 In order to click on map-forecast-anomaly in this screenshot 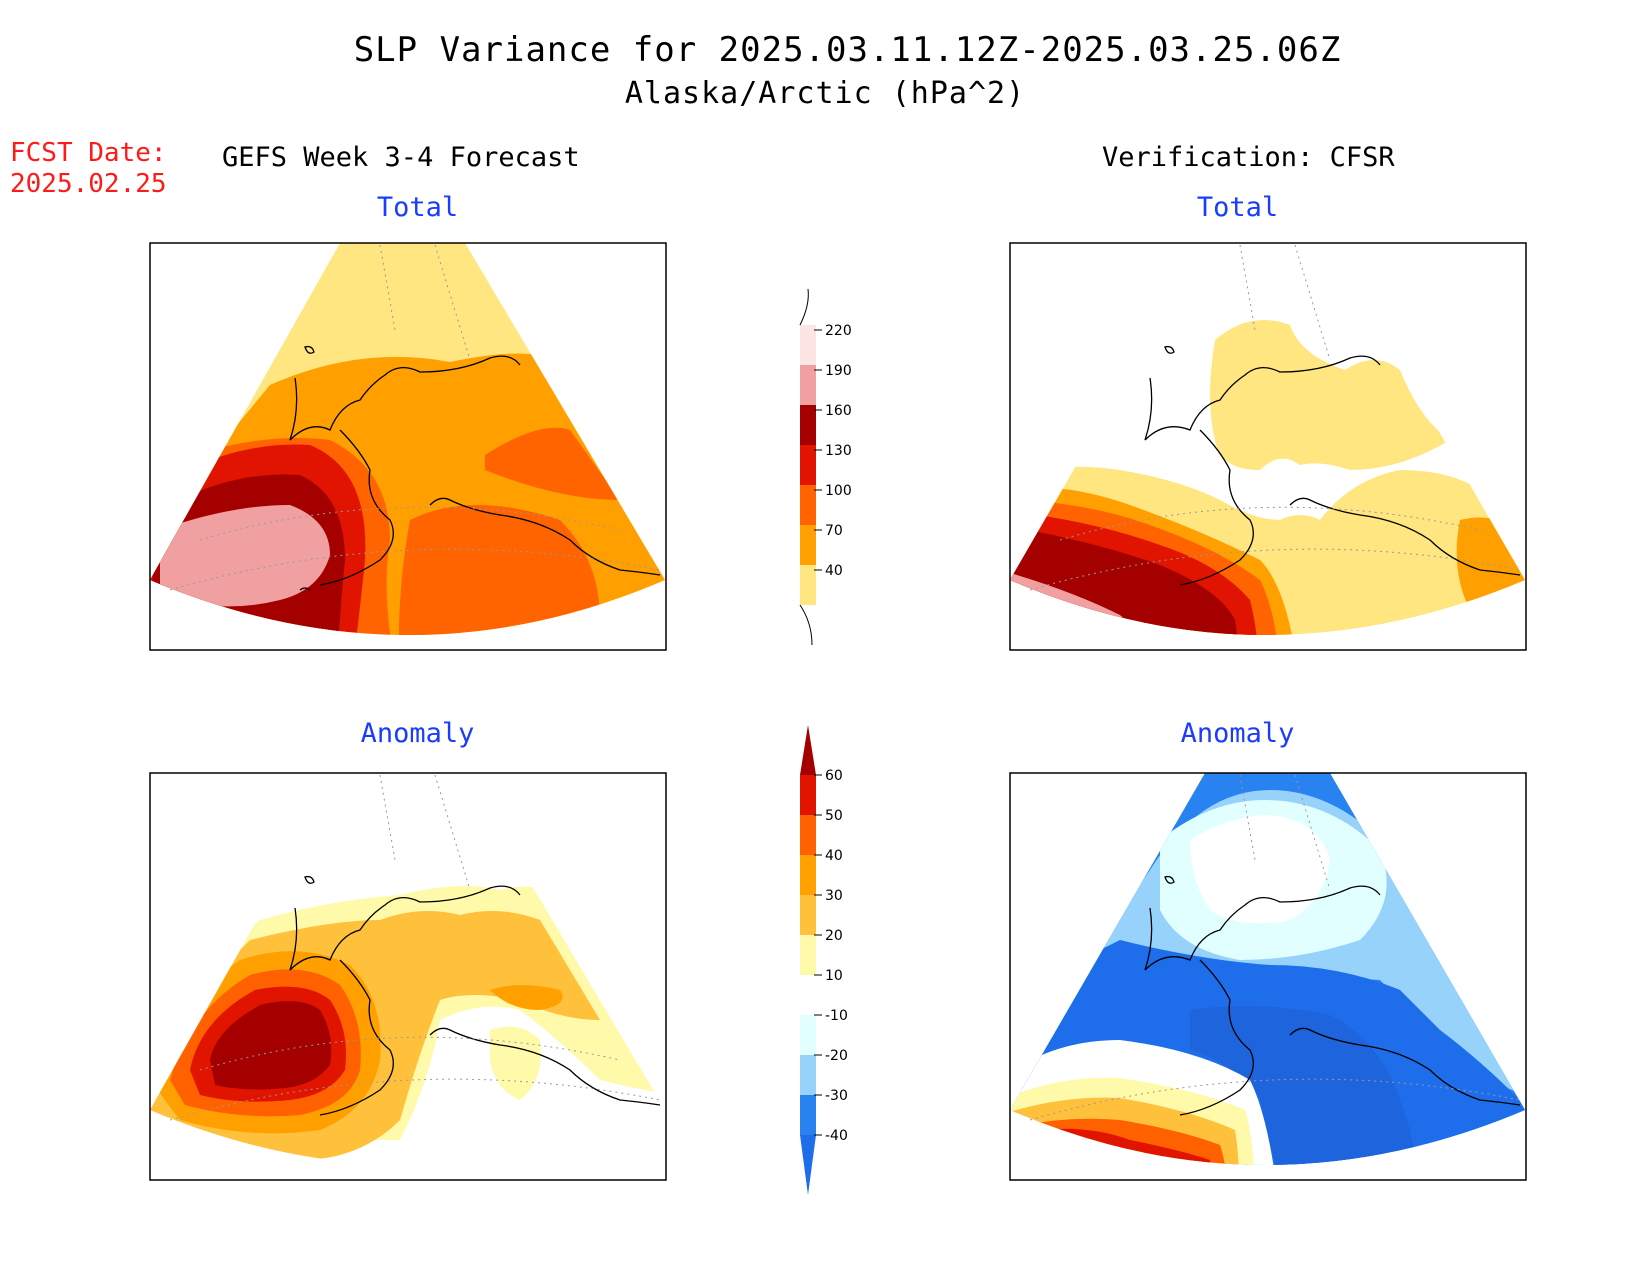, I will do `click(408, 976)`.